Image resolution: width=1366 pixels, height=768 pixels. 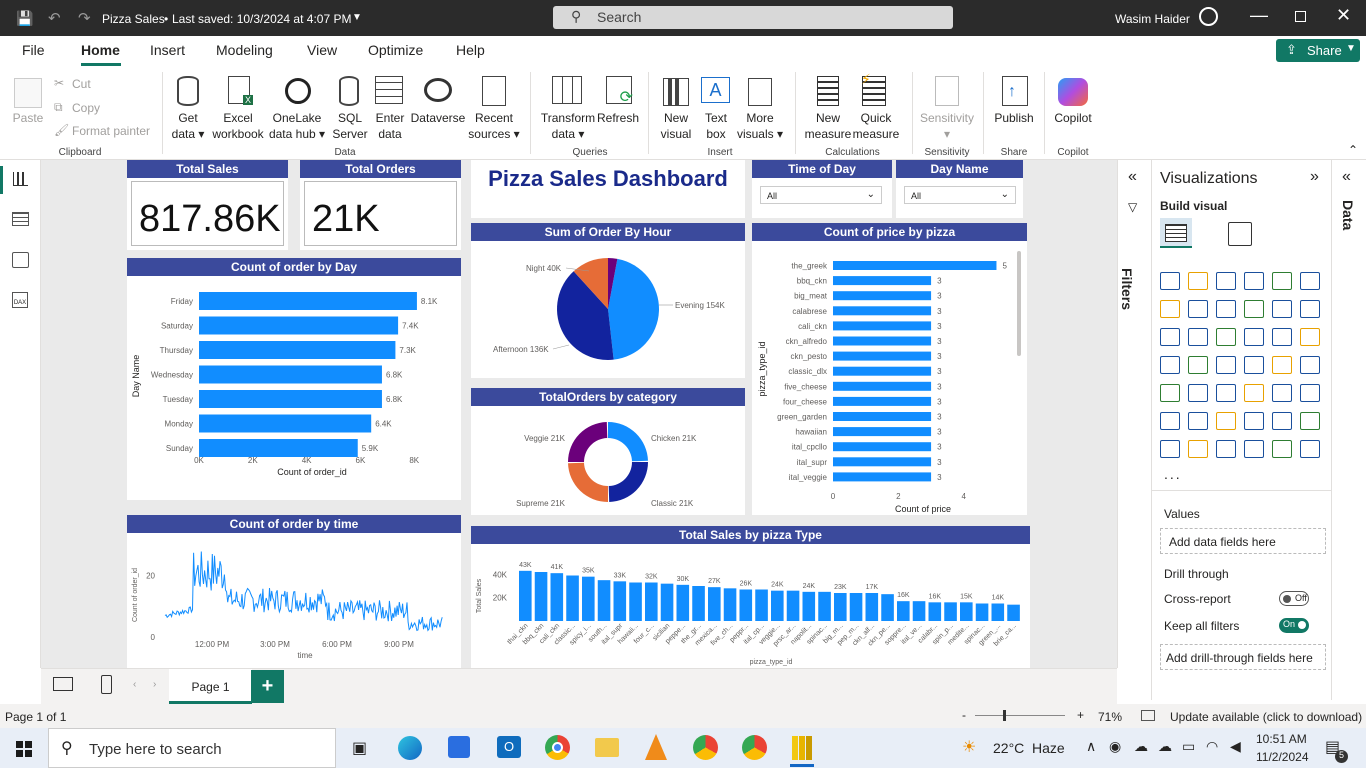 What do you see at coordinates (509, 747) in the screenshot?
I see `outlook-icon: O` at bounding box center [509, 747].